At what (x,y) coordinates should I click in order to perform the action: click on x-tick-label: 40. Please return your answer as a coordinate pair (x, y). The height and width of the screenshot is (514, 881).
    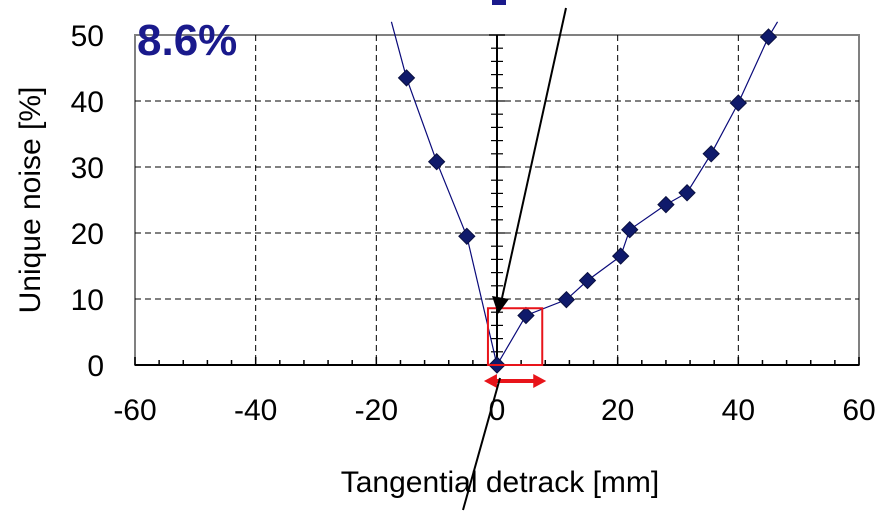
    Looking at the image, I should click on (738, 410).